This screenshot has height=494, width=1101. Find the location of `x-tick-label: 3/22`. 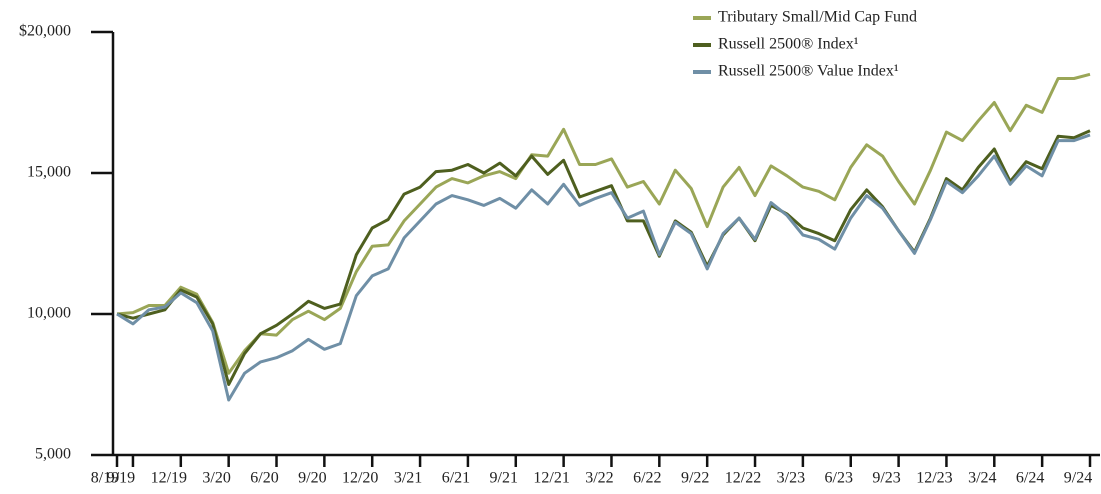

x-tick-label: 3/22 is located at coordinates (599, 478).